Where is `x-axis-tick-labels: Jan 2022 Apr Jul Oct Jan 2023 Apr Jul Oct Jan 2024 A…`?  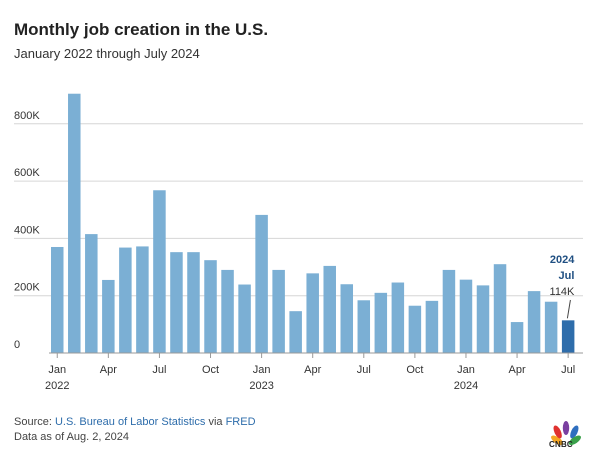
x-axis-tick-labels: Jan 2022 Apr Jul Oct Jan 2023 Apr Jul Oct Jan 2024 A… is located at coordinates (310, 372).